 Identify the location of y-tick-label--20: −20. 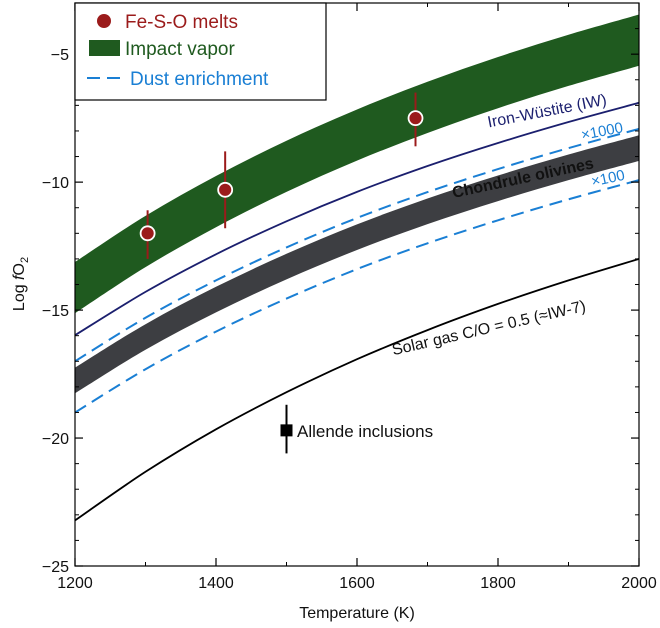
(55, 439).